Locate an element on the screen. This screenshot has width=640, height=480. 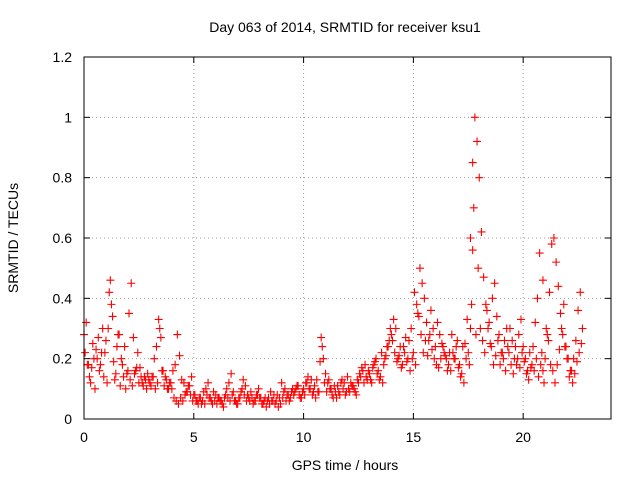
y-tick-label: 0.2 is located at coordinates (63, 359).